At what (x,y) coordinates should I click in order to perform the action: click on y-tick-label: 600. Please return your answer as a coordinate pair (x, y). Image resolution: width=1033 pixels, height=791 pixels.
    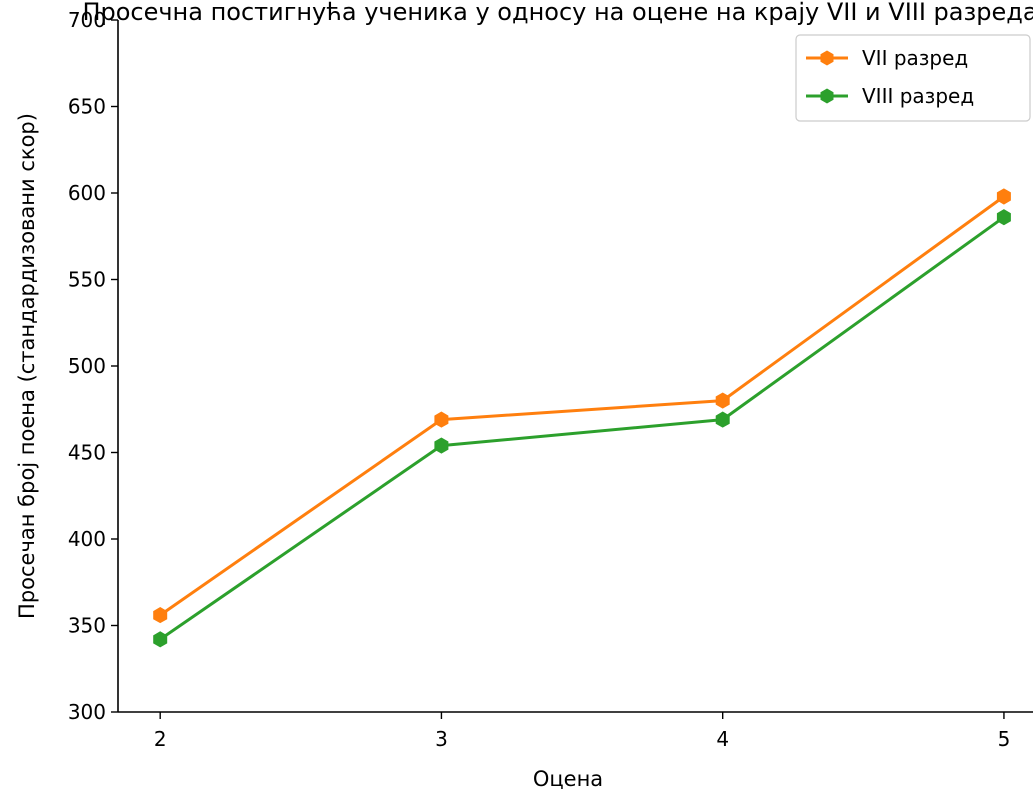
    Looking at the image, I should click on (87, 193).